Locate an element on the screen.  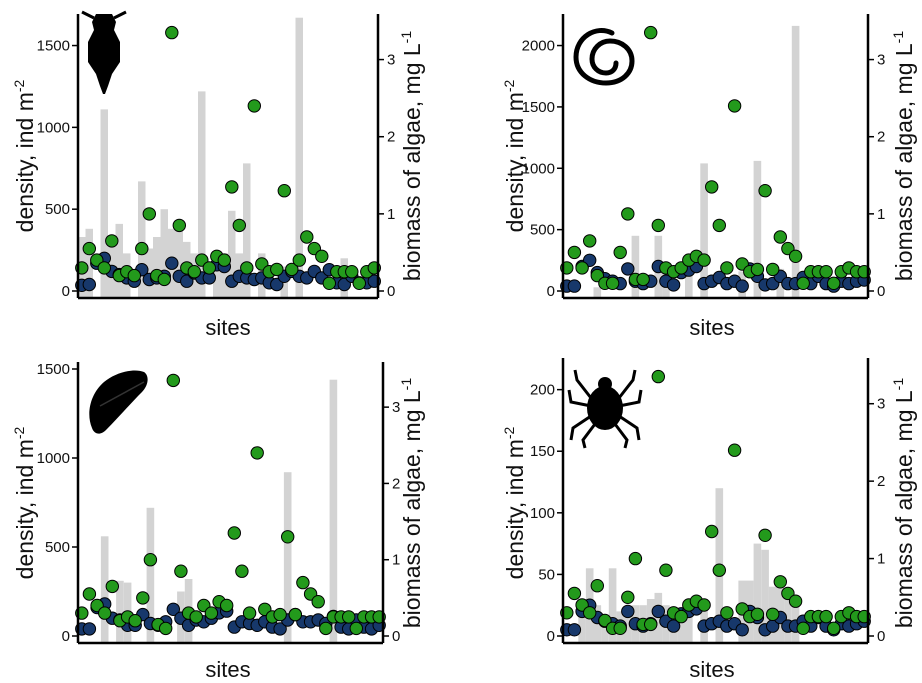
y2-tick-label: 0 is located at coordinates (391, 291).